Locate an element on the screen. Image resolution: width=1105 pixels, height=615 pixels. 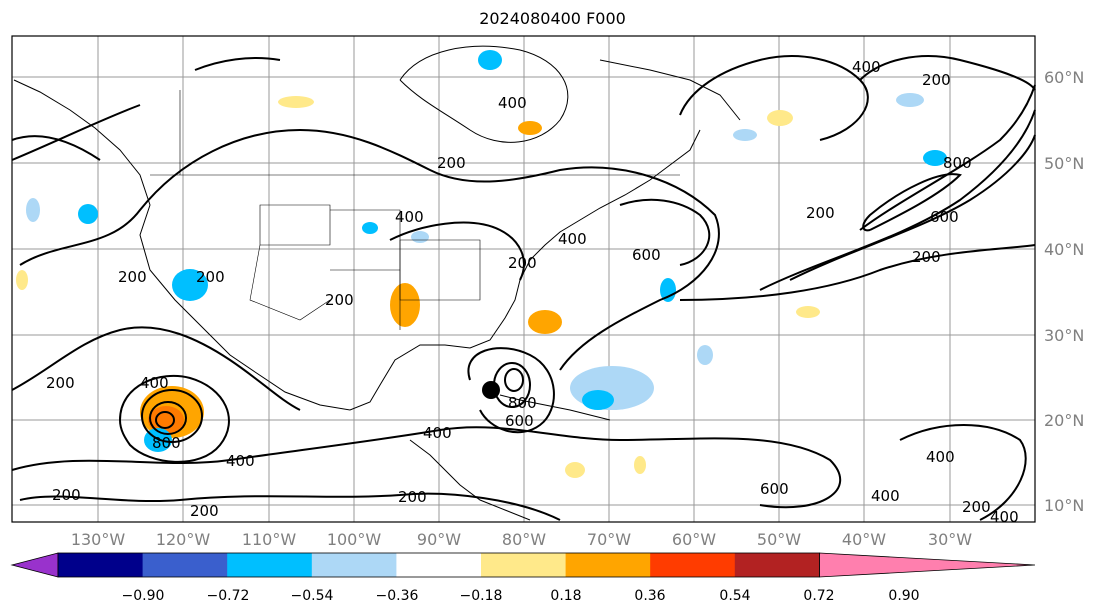
latitude-labels: 60°N 50°N 40°N 30°N 20°N 10°N is located at coordinates (1064, 291).